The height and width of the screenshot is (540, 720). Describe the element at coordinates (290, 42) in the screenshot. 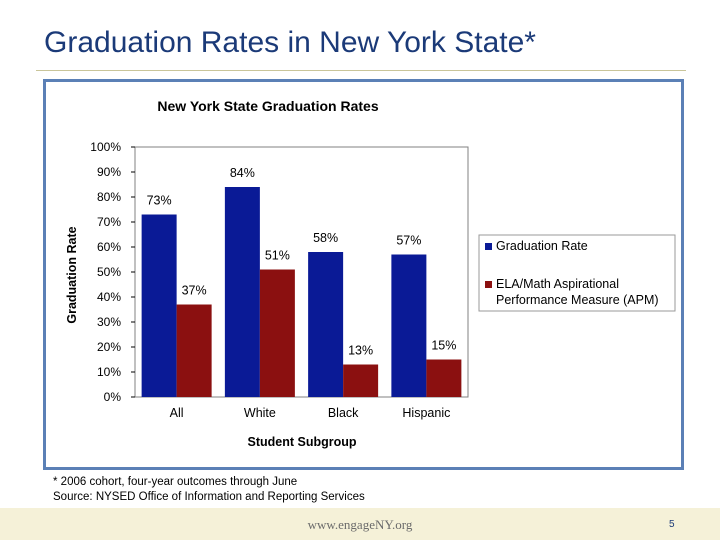

I see `slide-title: Graduation Rates in New York State*` at that location.